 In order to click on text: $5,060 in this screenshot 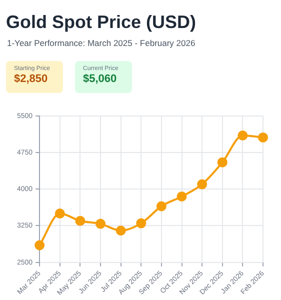, I will do `click(100, 79)`.